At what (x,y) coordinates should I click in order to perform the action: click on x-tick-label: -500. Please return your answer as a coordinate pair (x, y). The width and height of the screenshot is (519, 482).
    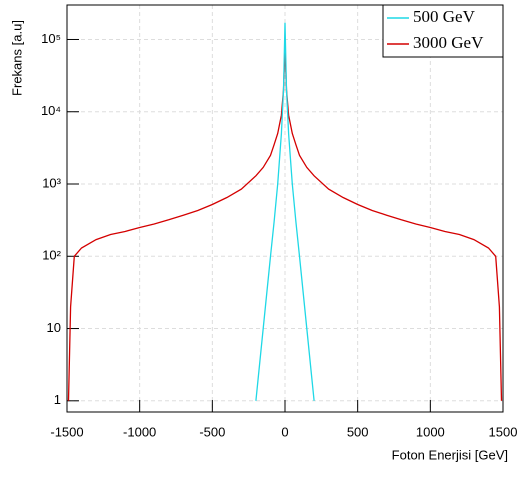
    Looking at the image, I should click on (212, 431).